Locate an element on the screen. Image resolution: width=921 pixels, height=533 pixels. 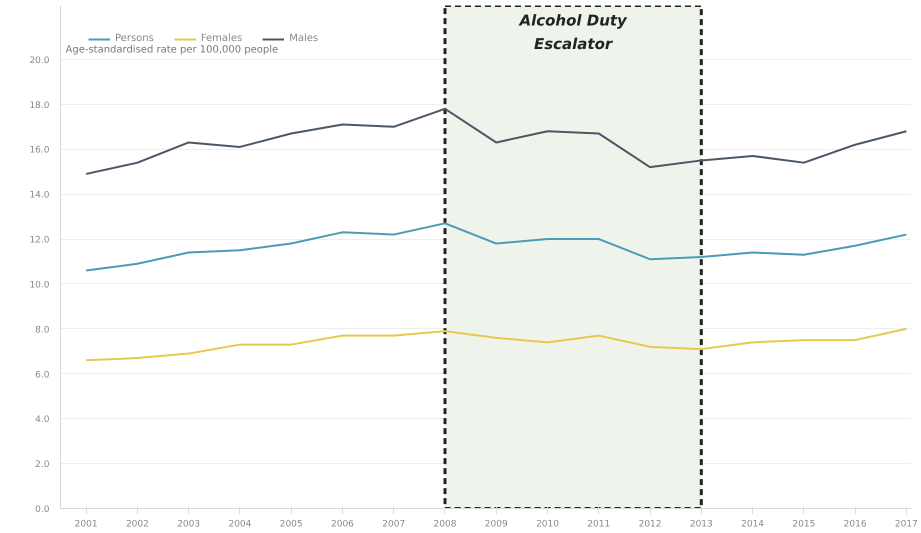
y-tick-label: 16.0 is located at coordinates (39, 151).